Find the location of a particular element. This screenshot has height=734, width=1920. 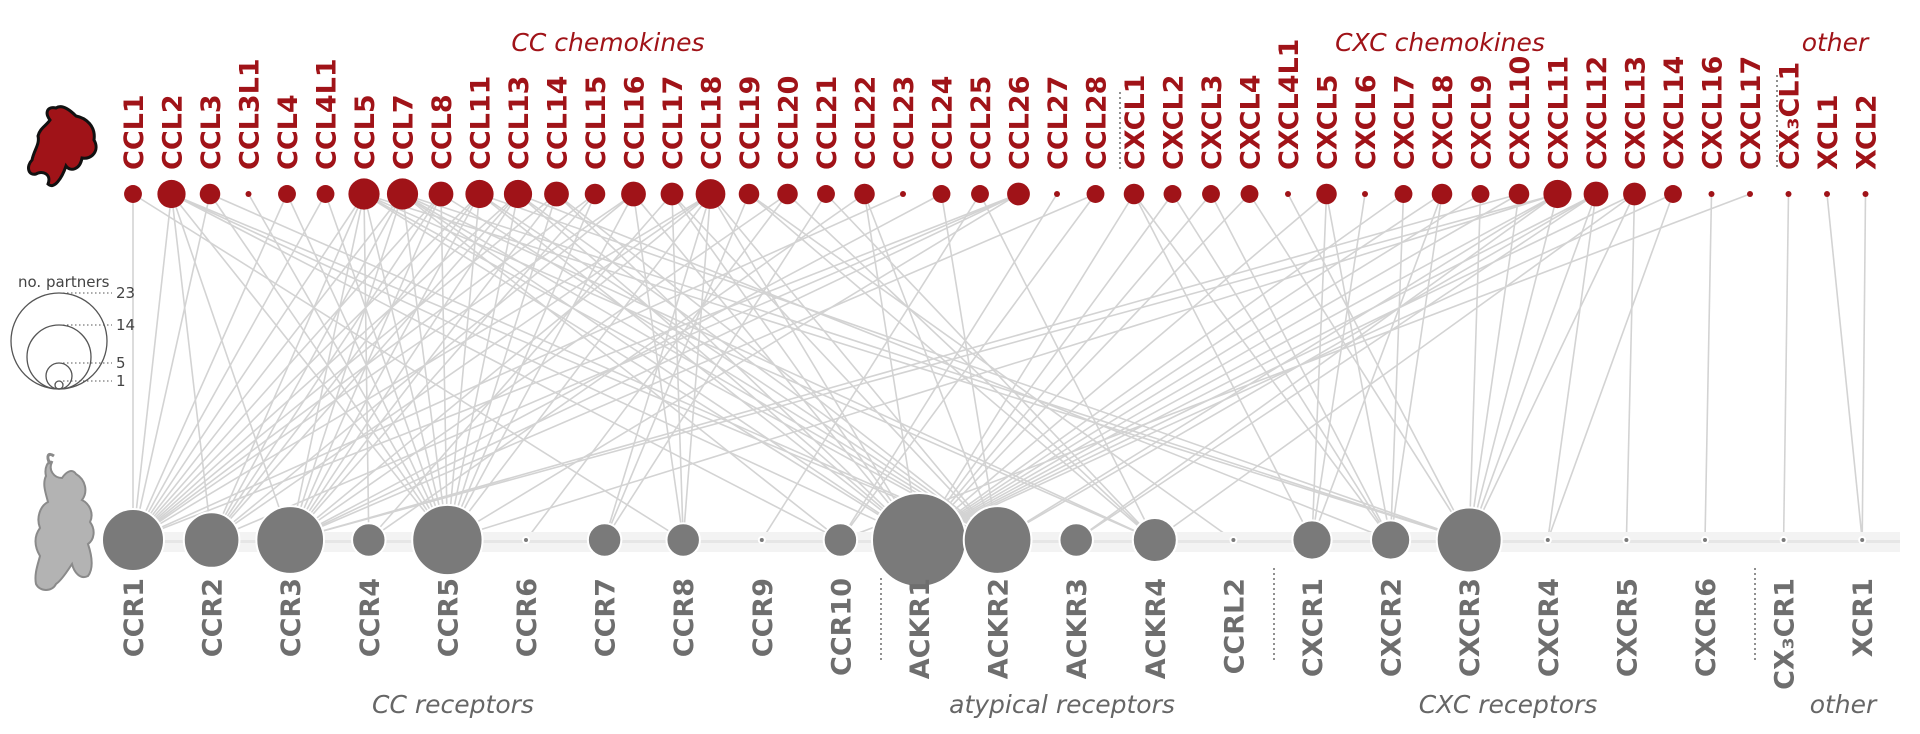

chemokine-node-cxcl11 is located at coordinates (1557, 194).